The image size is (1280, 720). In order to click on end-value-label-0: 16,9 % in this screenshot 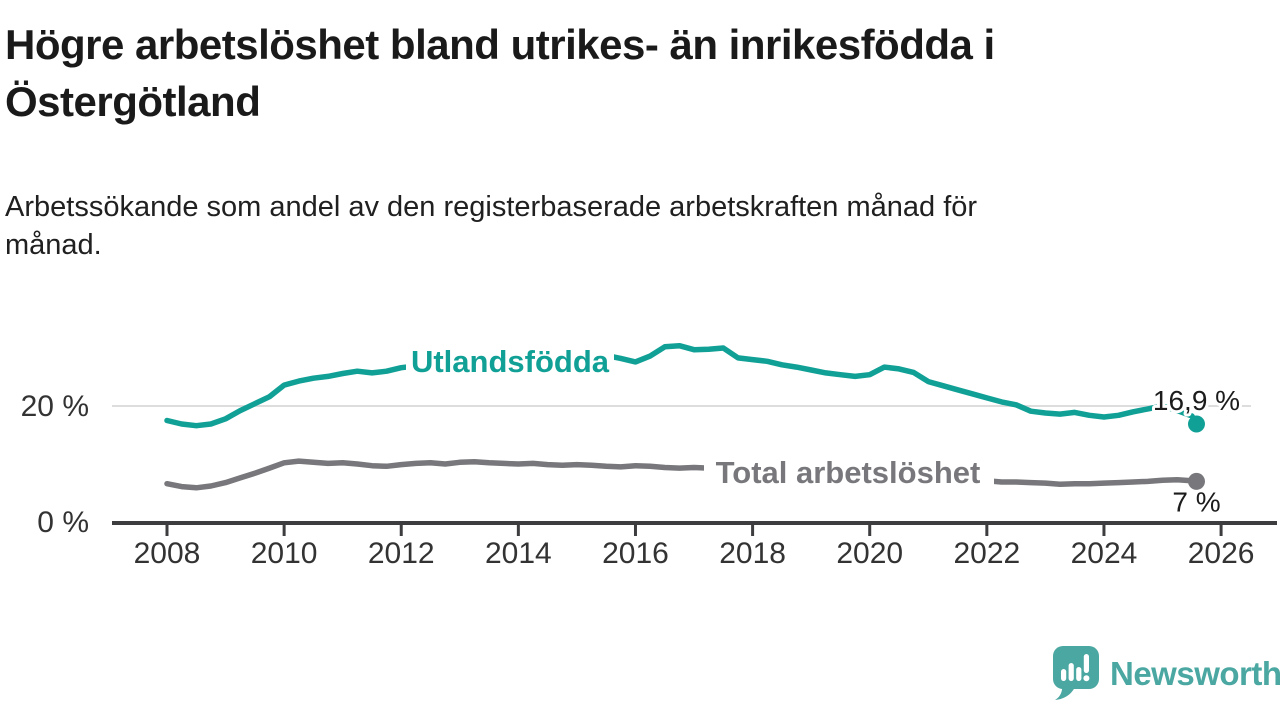, I will do `click(1196, 400)`.